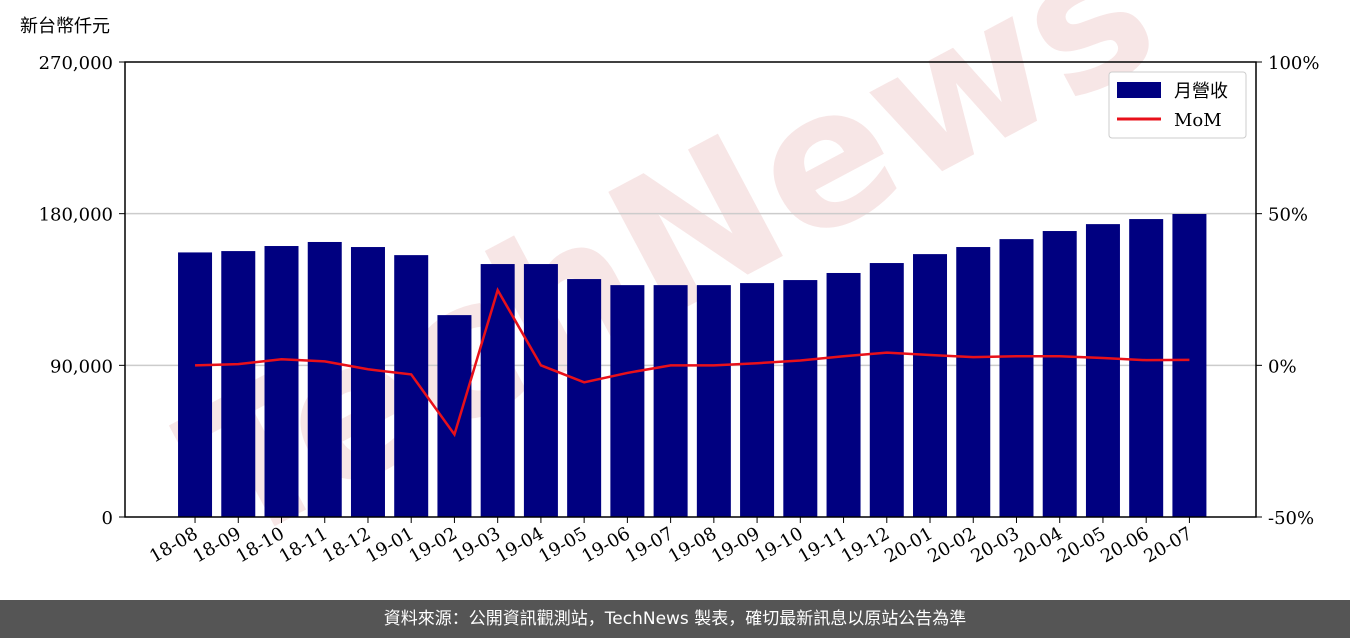  Describe the element at coordinates (822, 545) in the screenshot. I see `x-tick-label: 19-11` at that location.